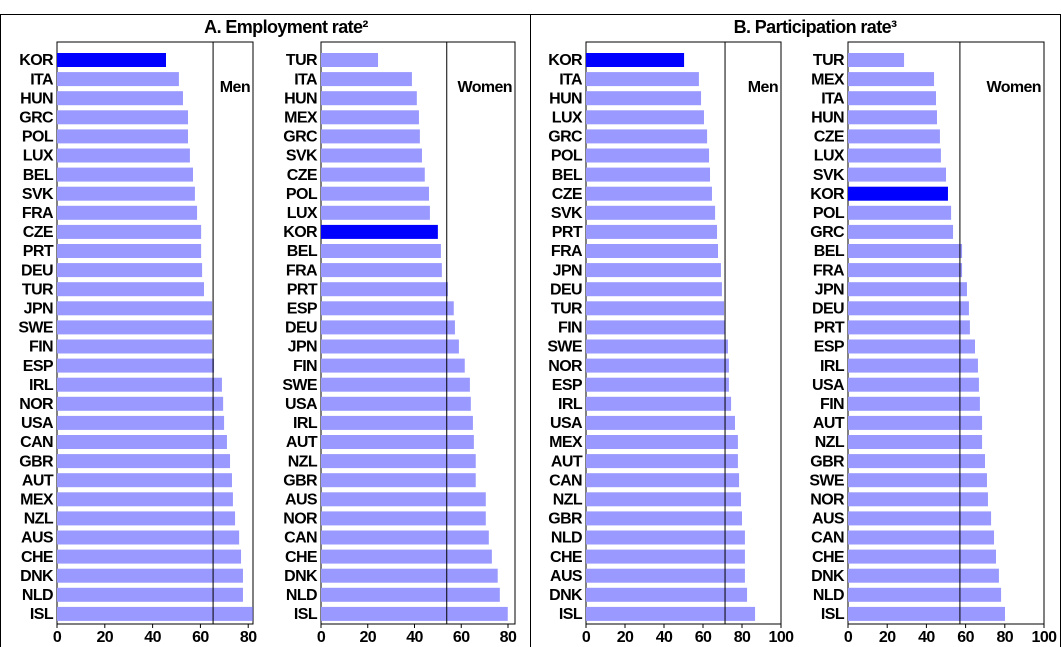 This screenshot has width=1061, height=647. I want to click on category-label: ITA, so click(571, 79).